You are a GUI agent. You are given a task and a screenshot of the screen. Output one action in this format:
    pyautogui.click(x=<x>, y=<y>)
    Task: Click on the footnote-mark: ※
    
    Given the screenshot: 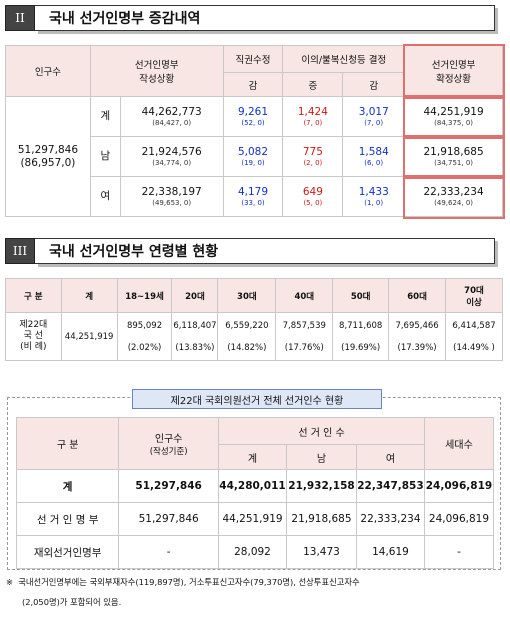 What is the action you would take?
    pyautogui.click(x=9, y=582)
    